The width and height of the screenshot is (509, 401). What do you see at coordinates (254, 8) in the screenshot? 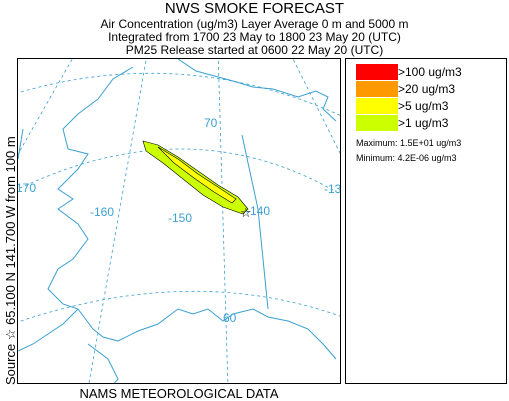
I see `forecast-title: NWS SMOKE FORECAST` at bounding box center [254, 8].